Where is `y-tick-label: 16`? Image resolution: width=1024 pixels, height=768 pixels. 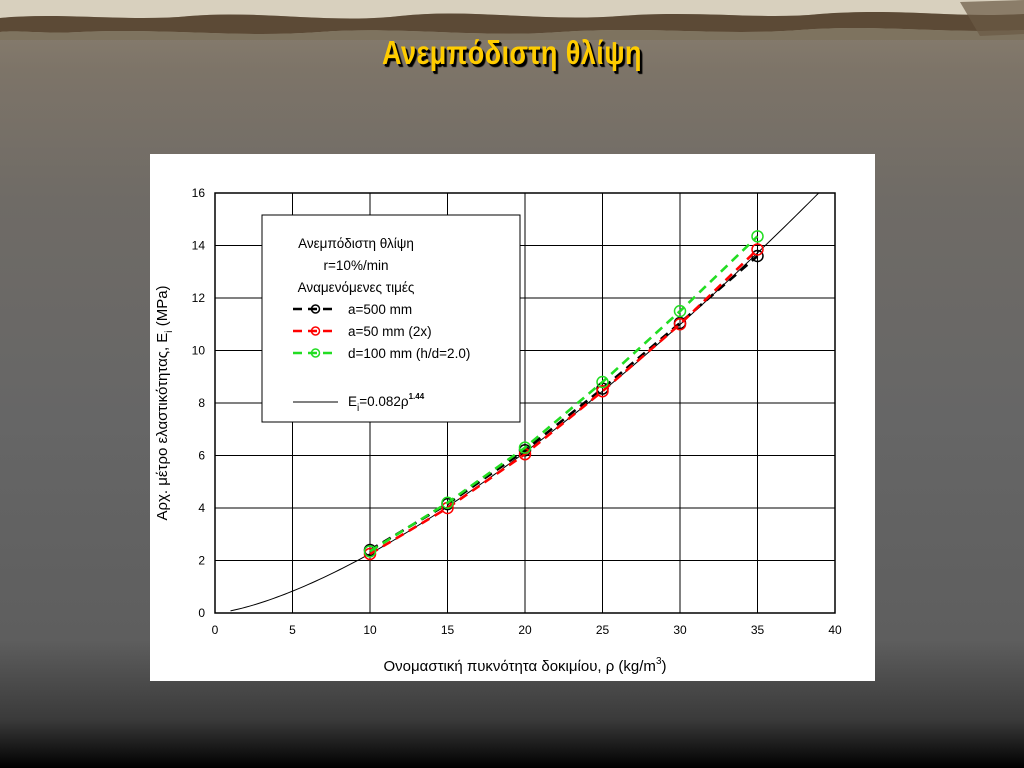
y-tick-label: 16 is located at coordinates (199, 193).